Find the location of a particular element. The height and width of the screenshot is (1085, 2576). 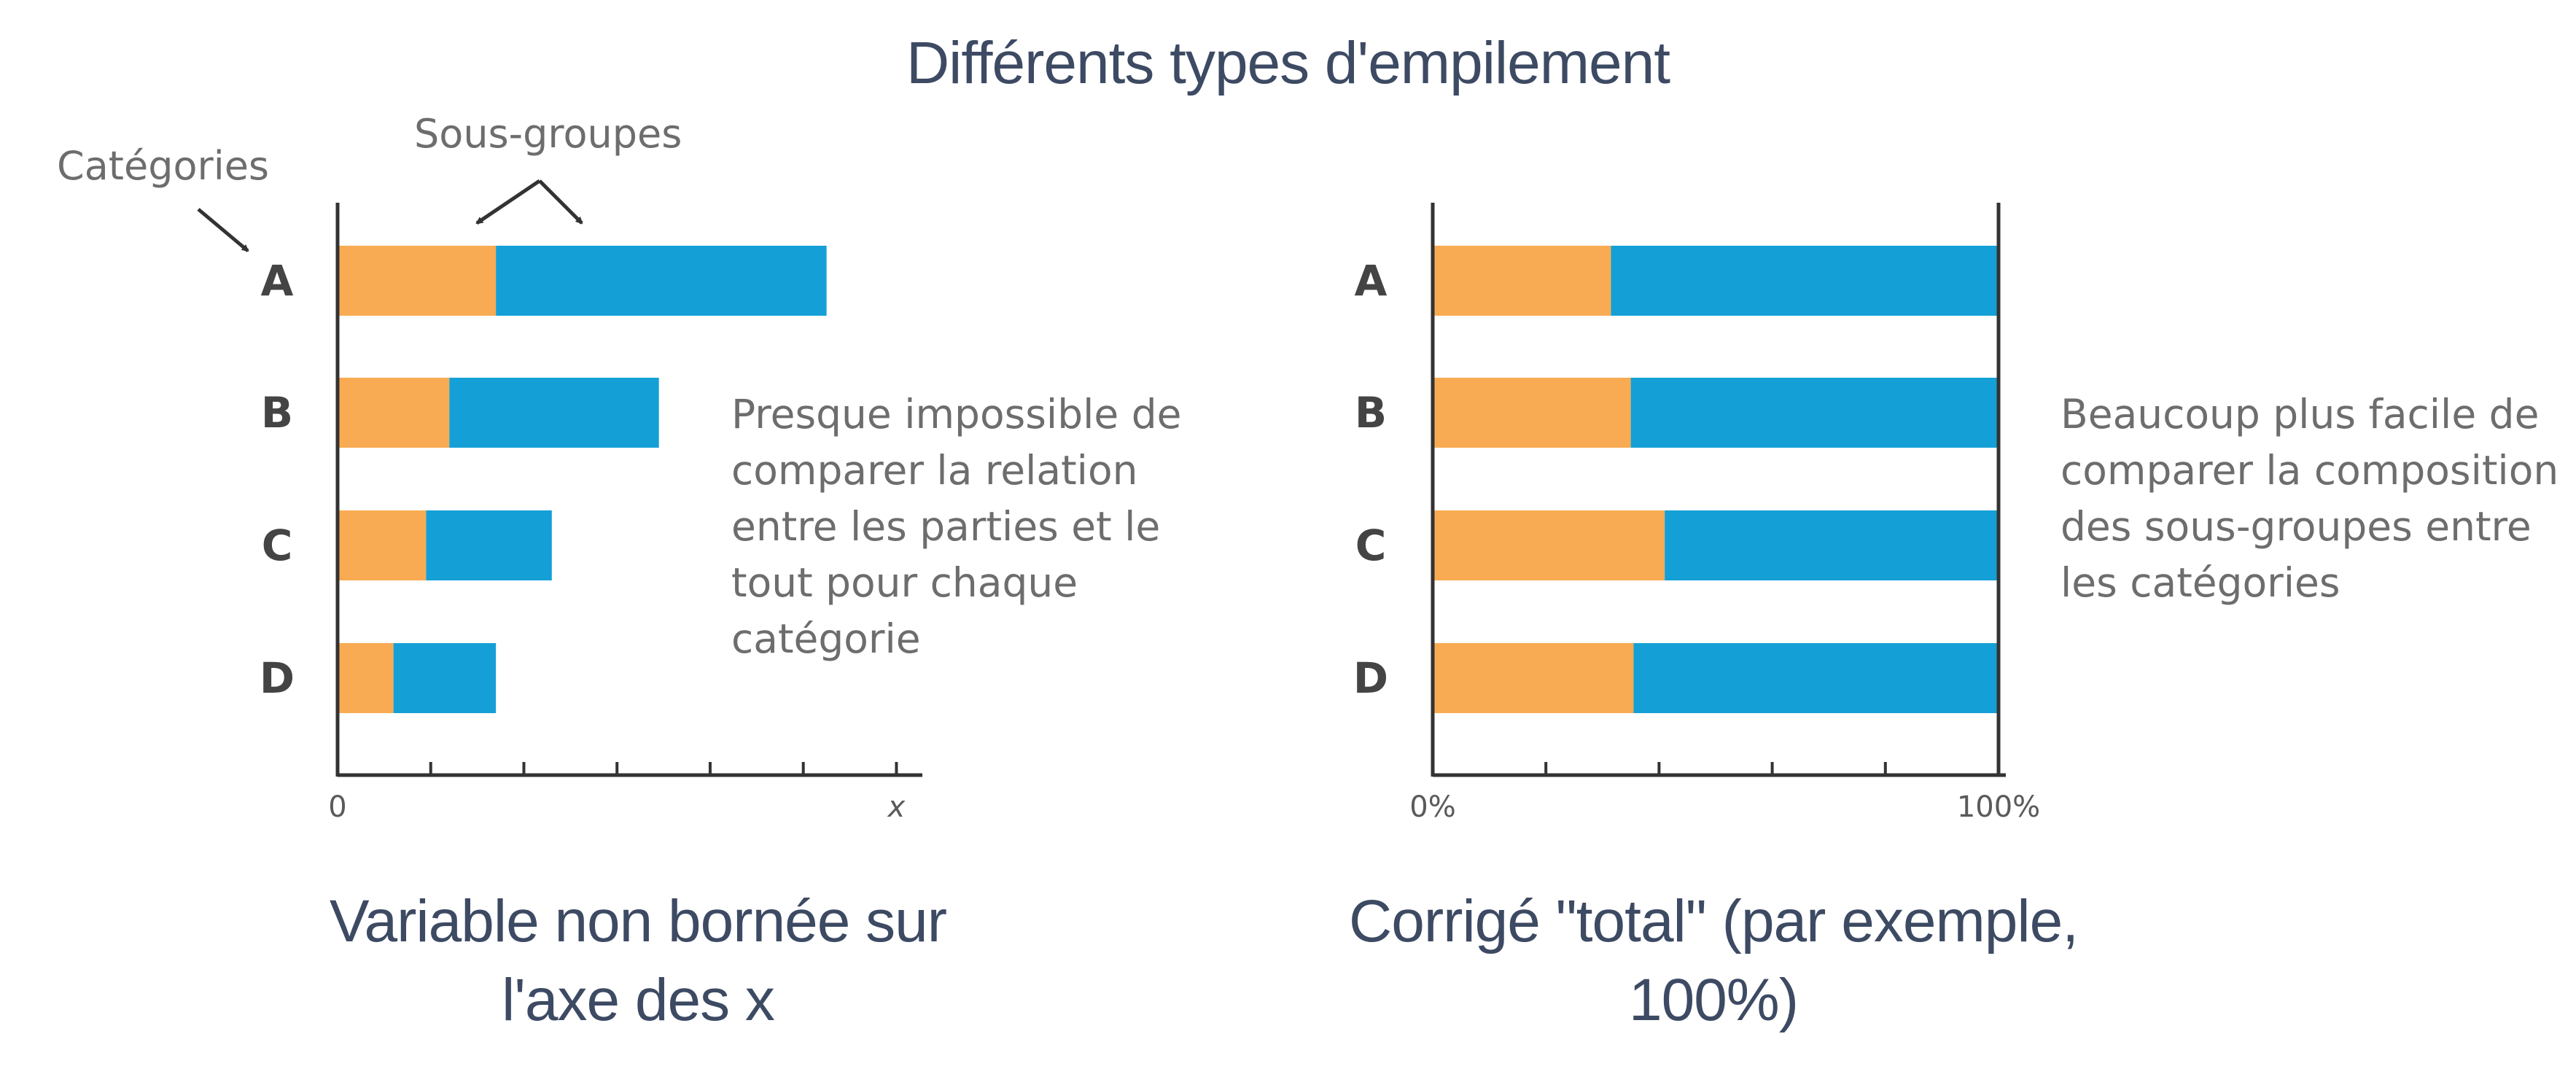

left-caption-line: l'axe des x is located at coordinates (638, 1000).